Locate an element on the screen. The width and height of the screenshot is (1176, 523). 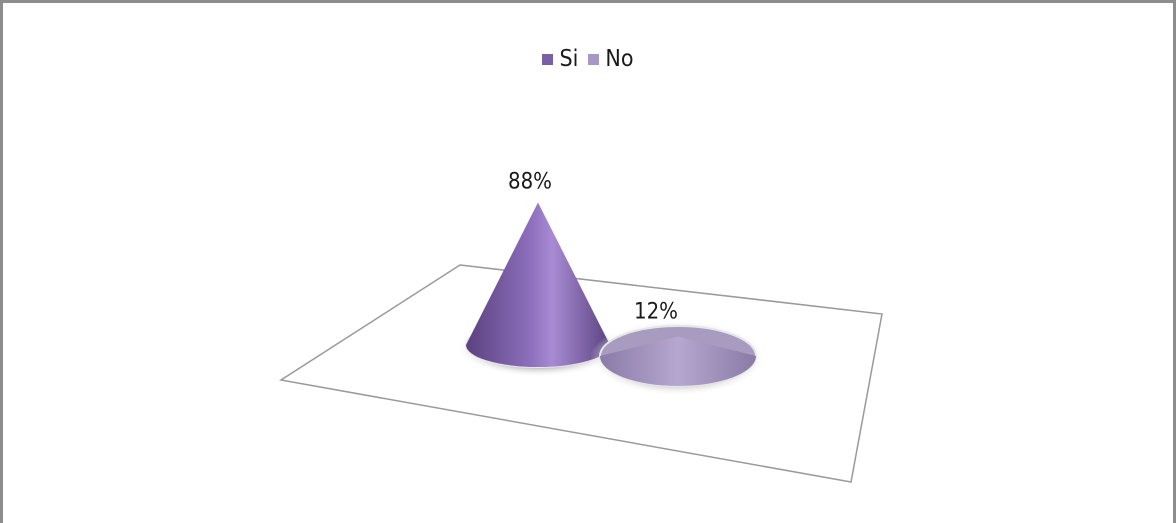
legend-label-no: No is located at coordinates (619, 59).